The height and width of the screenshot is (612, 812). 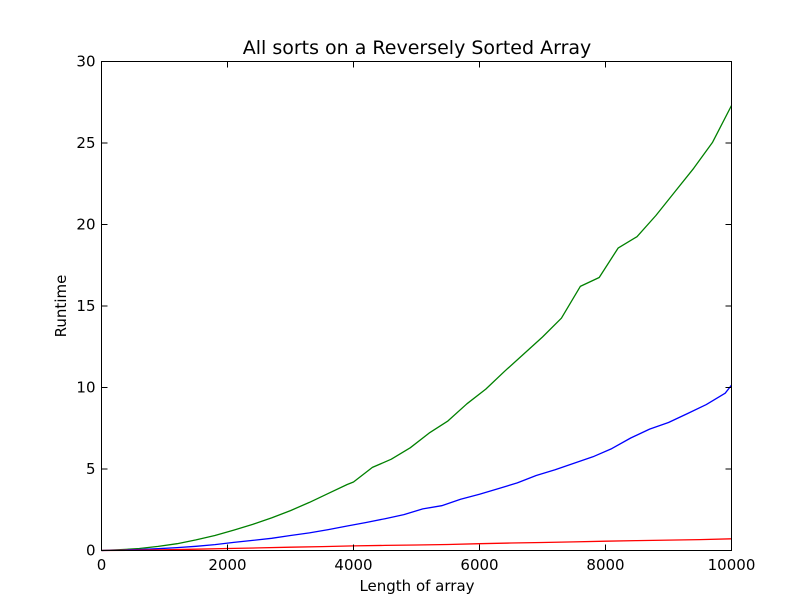 I want to click on x-tick-label: 8000, so click(x=605, y=565).